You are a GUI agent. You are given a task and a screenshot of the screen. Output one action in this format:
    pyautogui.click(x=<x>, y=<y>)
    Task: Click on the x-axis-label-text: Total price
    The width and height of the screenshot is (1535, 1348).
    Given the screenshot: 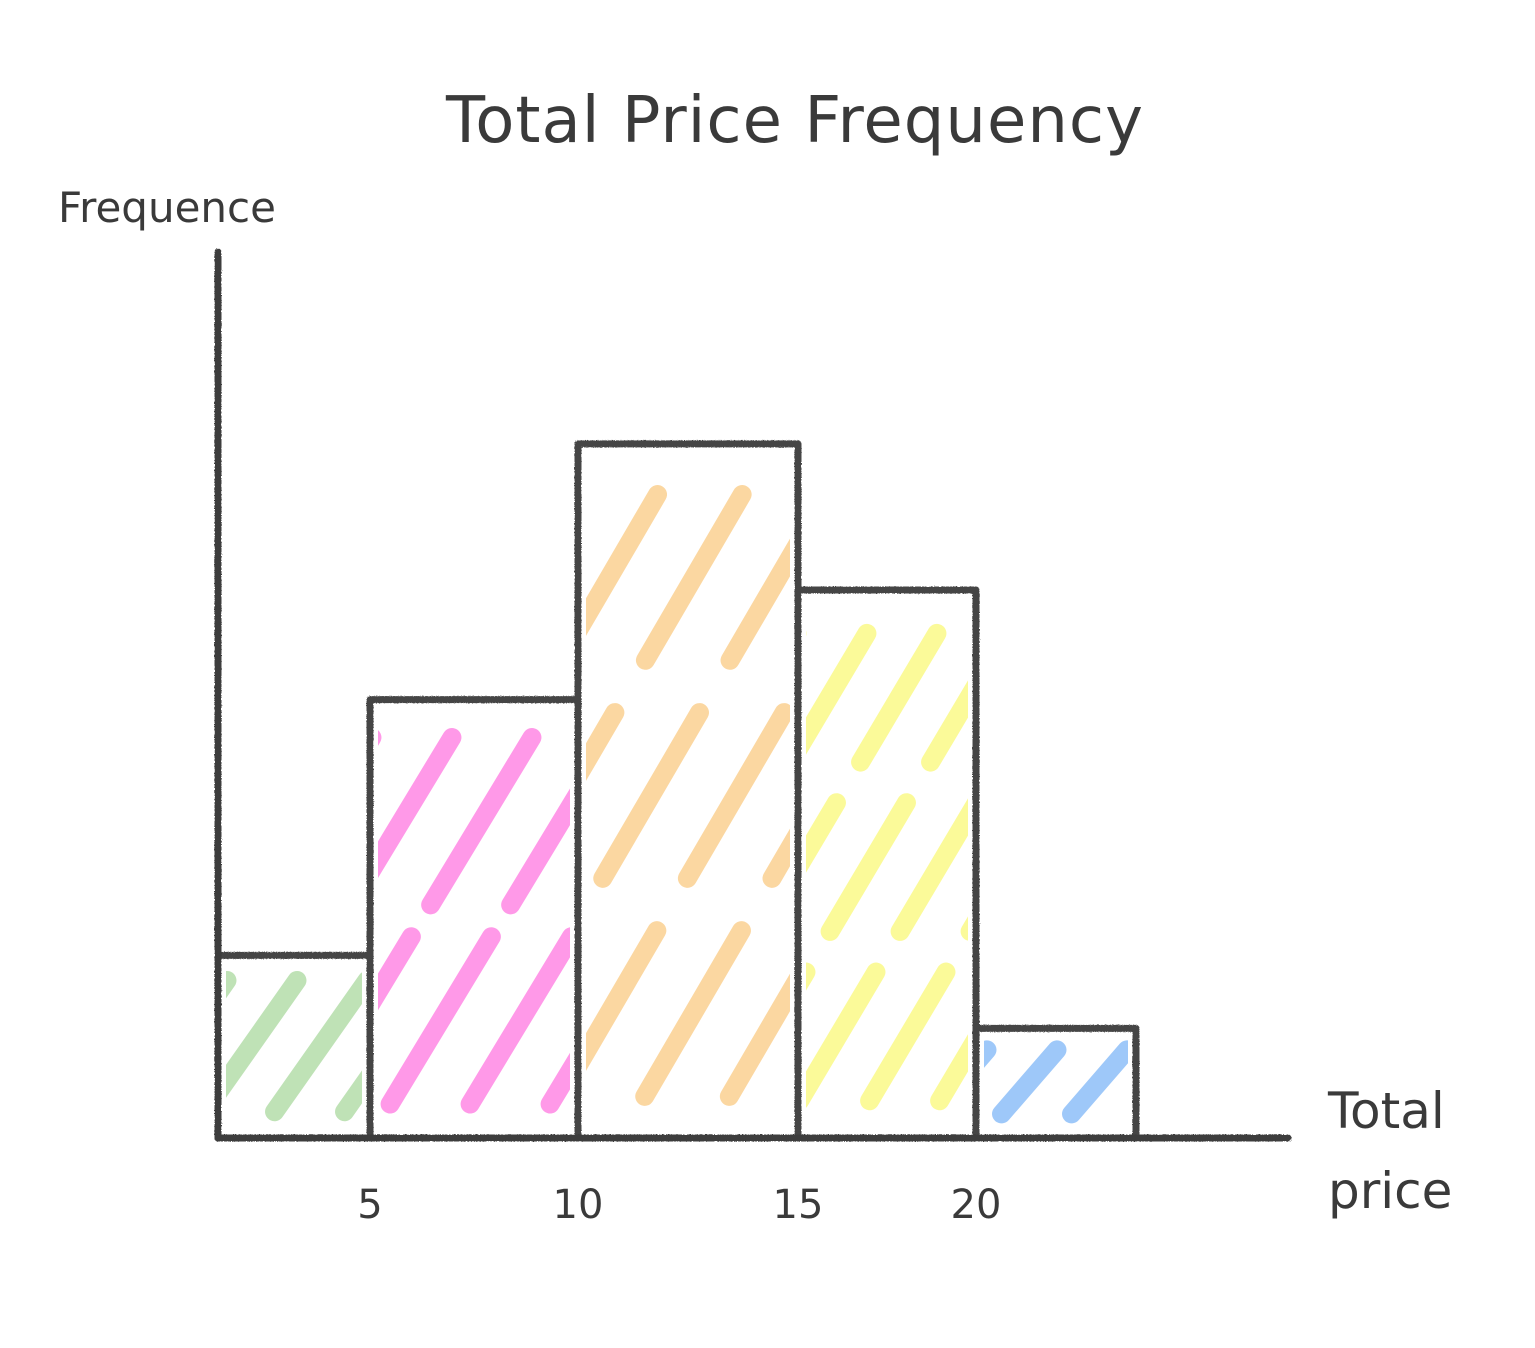 What is the action you would take?
    pyautogui.click(x=1389, y=1151)
    